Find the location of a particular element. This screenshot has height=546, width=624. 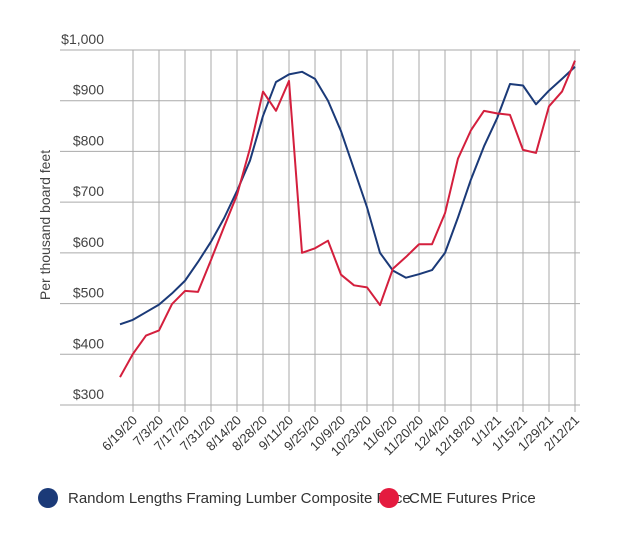

y-ticks: $300 $400 $500 $600 $700 $800 $900 $1,000 is located at coordinates (82, 216).